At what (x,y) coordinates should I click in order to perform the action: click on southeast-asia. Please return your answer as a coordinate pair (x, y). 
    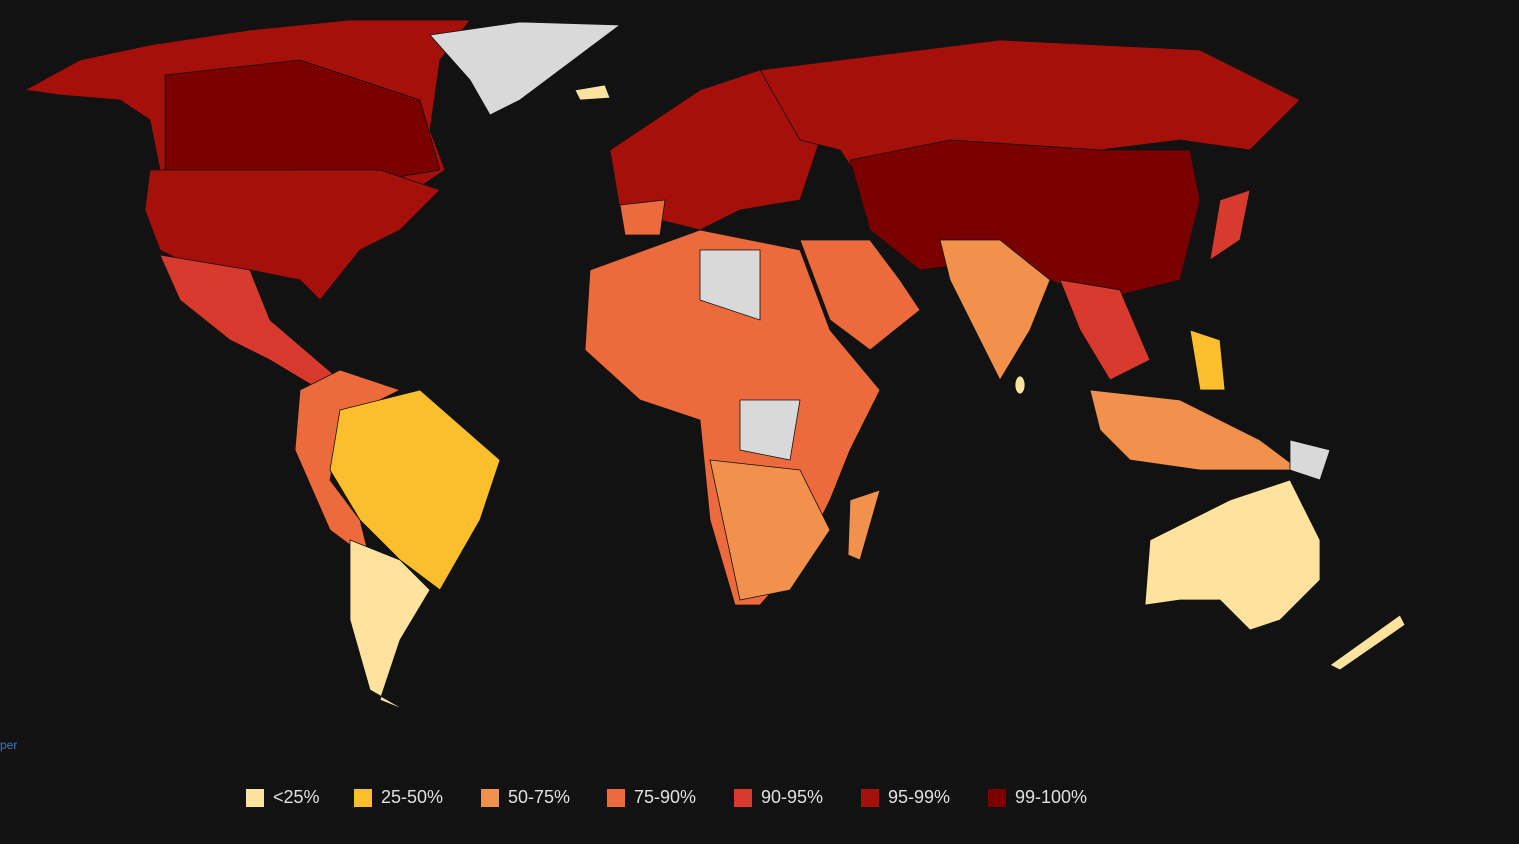
    Looking at the image, I should click on (1105, 330).